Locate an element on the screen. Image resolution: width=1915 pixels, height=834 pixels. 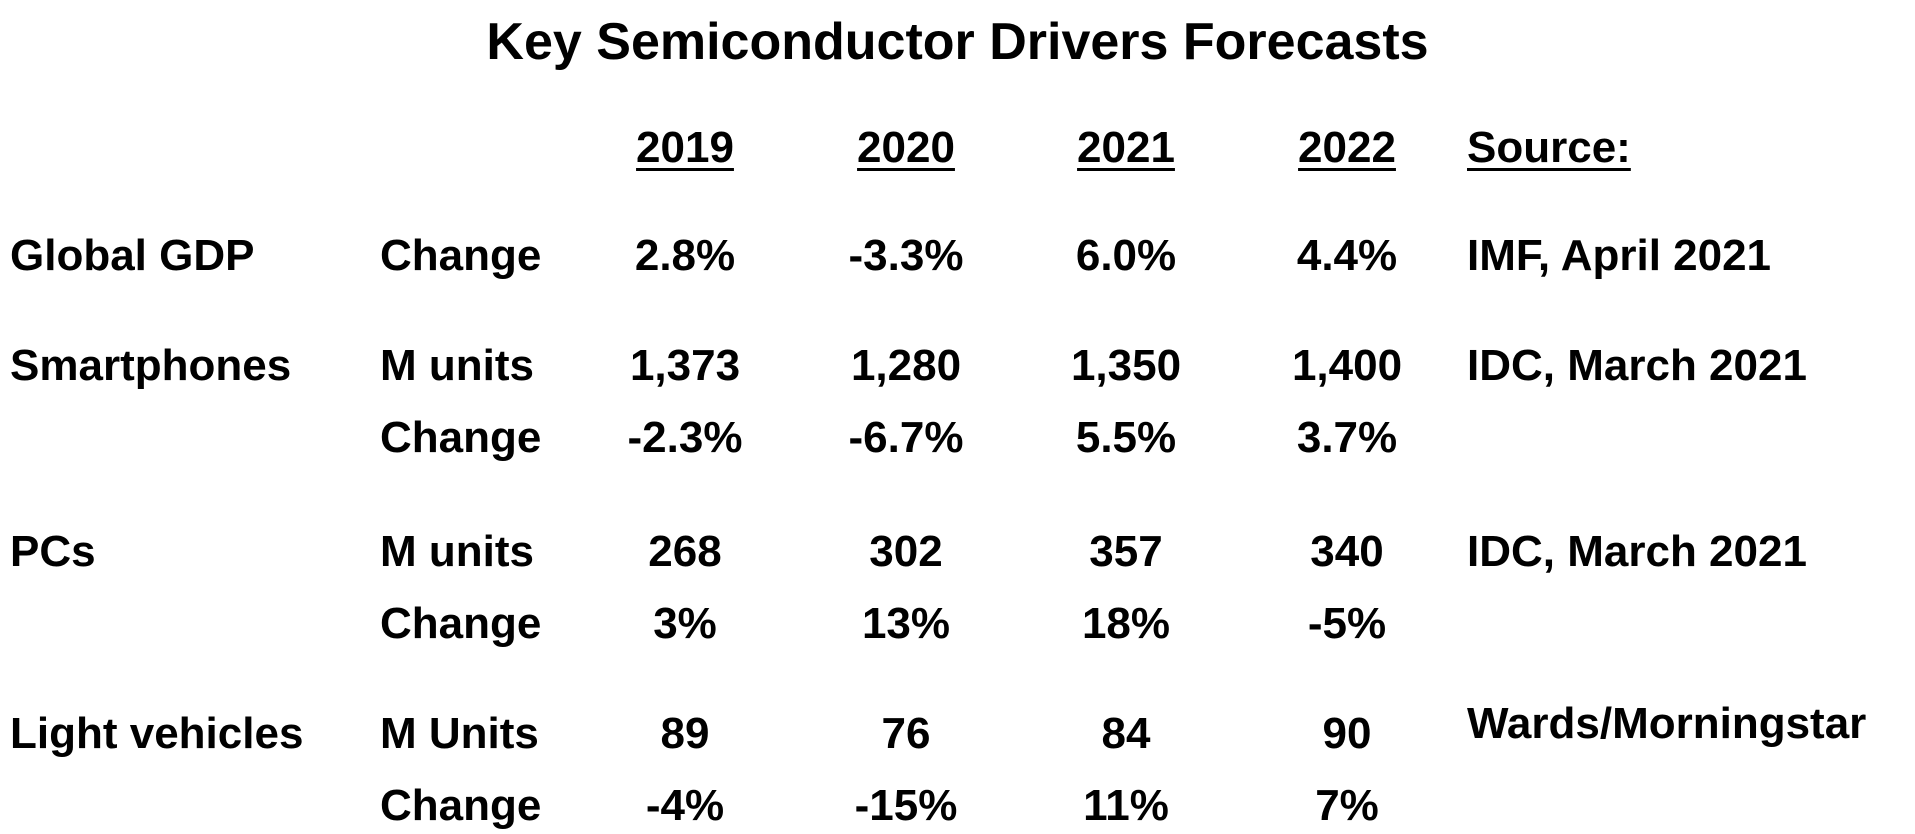
value-2019: 89 is located at coordinates (685, 733).